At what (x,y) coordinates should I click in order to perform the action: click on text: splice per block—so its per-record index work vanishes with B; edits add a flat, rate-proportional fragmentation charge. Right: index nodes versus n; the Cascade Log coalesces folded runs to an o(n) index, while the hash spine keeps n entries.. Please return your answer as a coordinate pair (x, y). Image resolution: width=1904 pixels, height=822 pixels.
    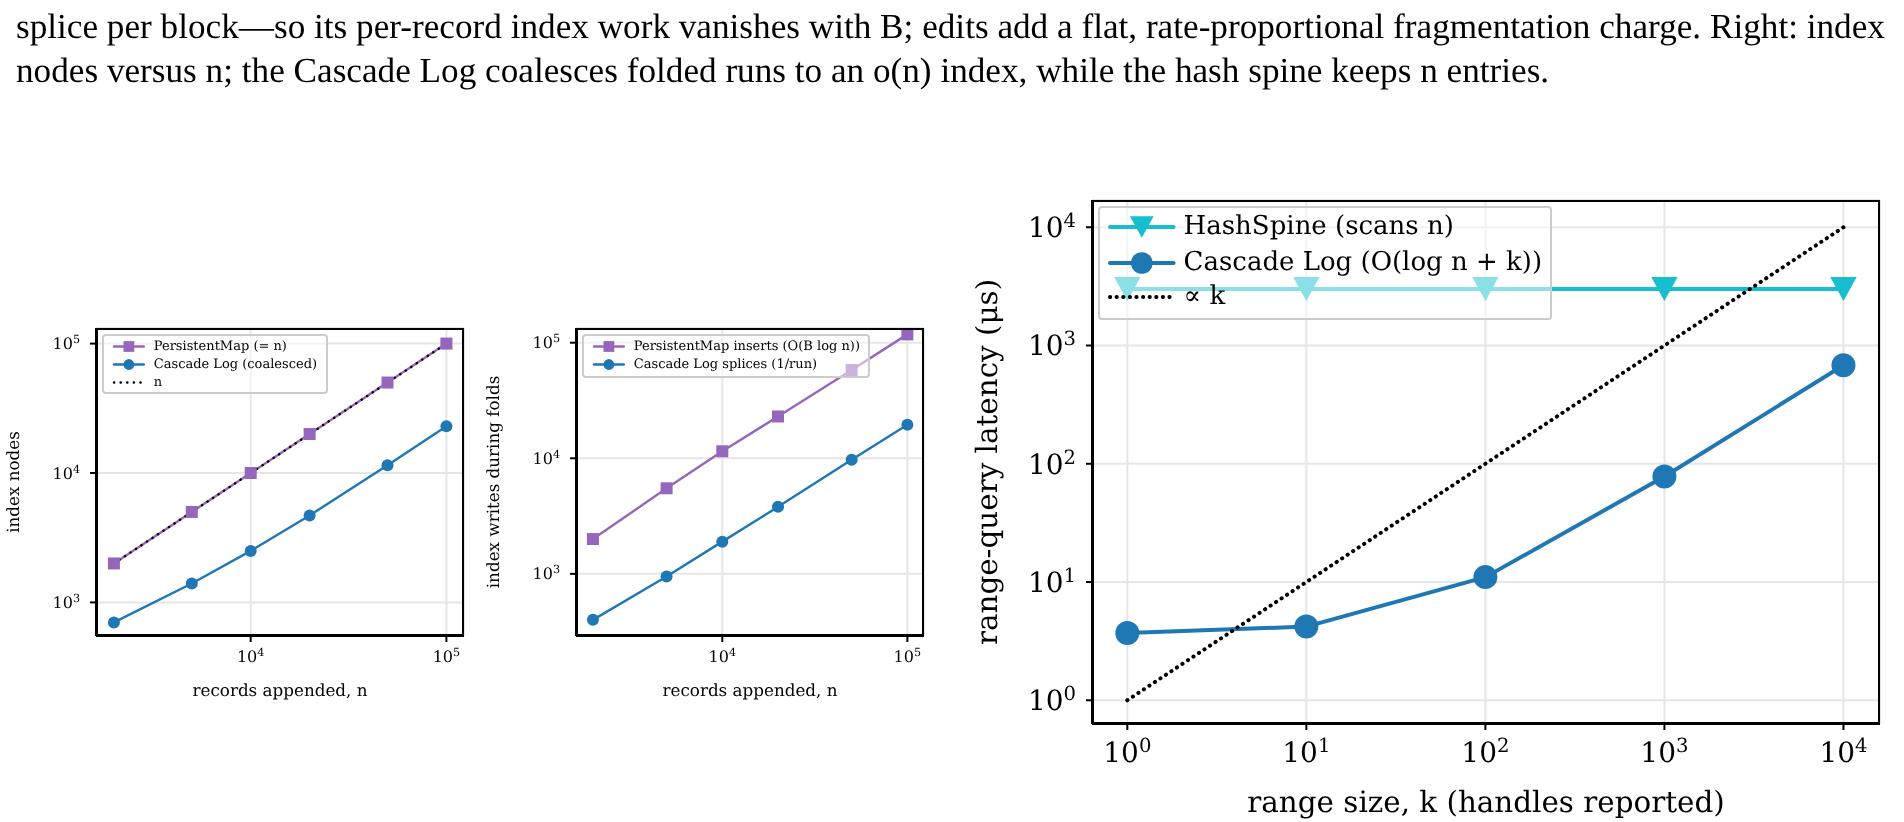
    Looking at the image, I should click on (951, 48).